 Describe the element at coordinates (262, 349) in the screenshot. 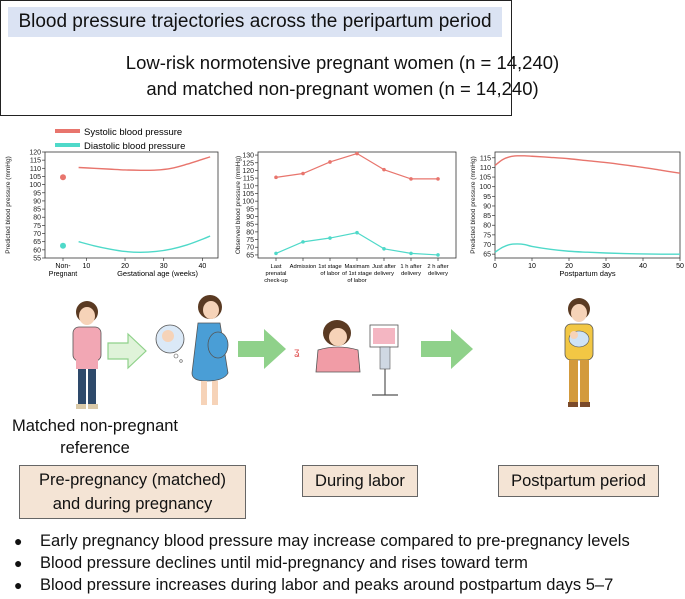

I see `arrow-to-labor-icon` at that location.